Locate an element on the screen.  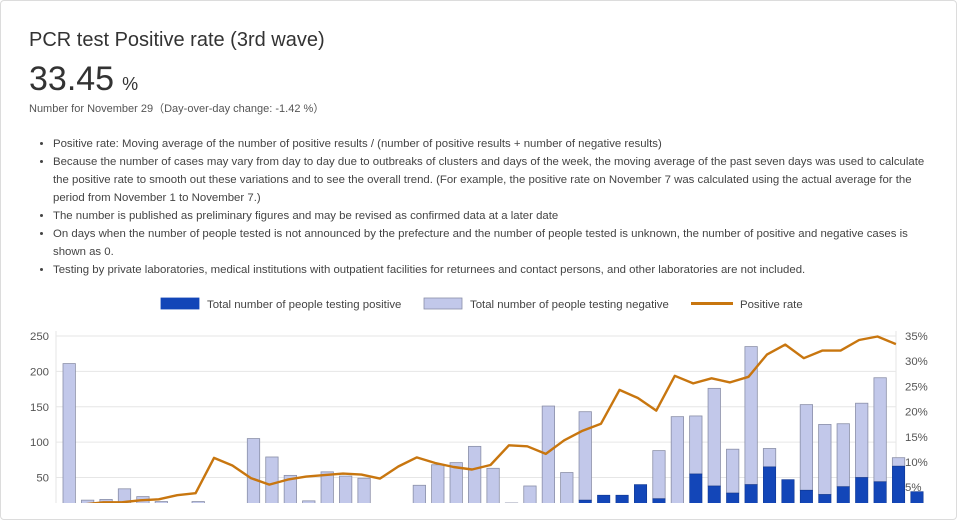
value-unit: % is located at coordinates (130, 84).